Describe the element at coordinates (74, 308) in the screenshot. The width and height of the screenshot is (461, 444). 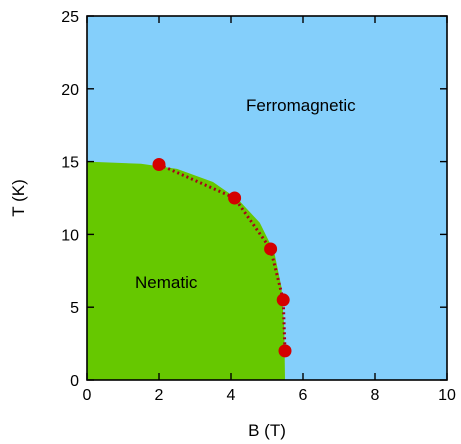
I see `y-tick-label: 5` at that location.